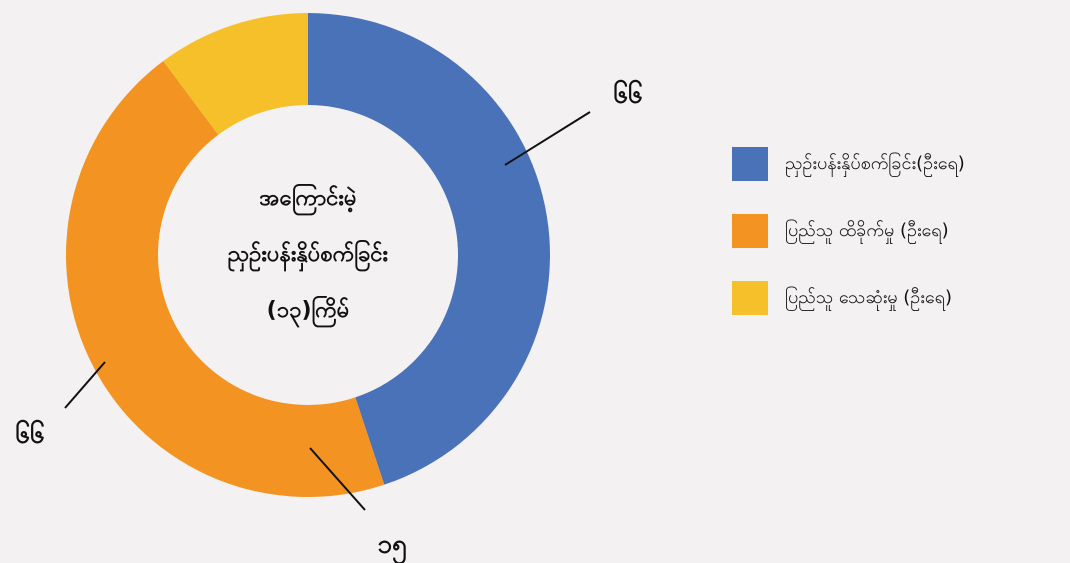 The height and width of the screenshot is (563, 1070). Describe the element at coordinates (308, 255) in the screenshot. I see `chart-title: ညှဉ်းပန်းနှိပ်စက်ခြင်း` at that location.